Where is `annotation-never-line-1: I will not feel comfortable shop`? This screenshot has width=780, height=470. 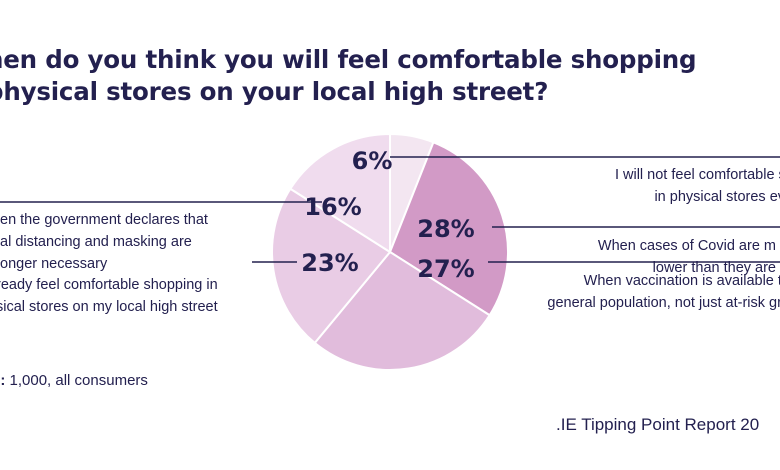
annotation-never-line-1: I will not feel comfortable shop is located at coordinates (697, 175).